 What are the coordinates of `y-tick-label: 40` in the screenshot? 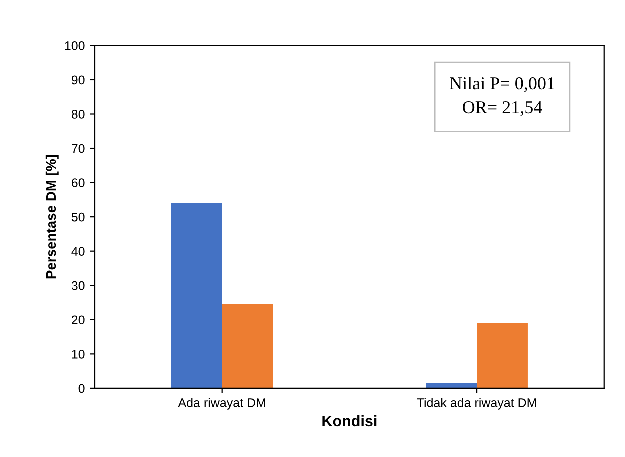 It's located at (78, 251).